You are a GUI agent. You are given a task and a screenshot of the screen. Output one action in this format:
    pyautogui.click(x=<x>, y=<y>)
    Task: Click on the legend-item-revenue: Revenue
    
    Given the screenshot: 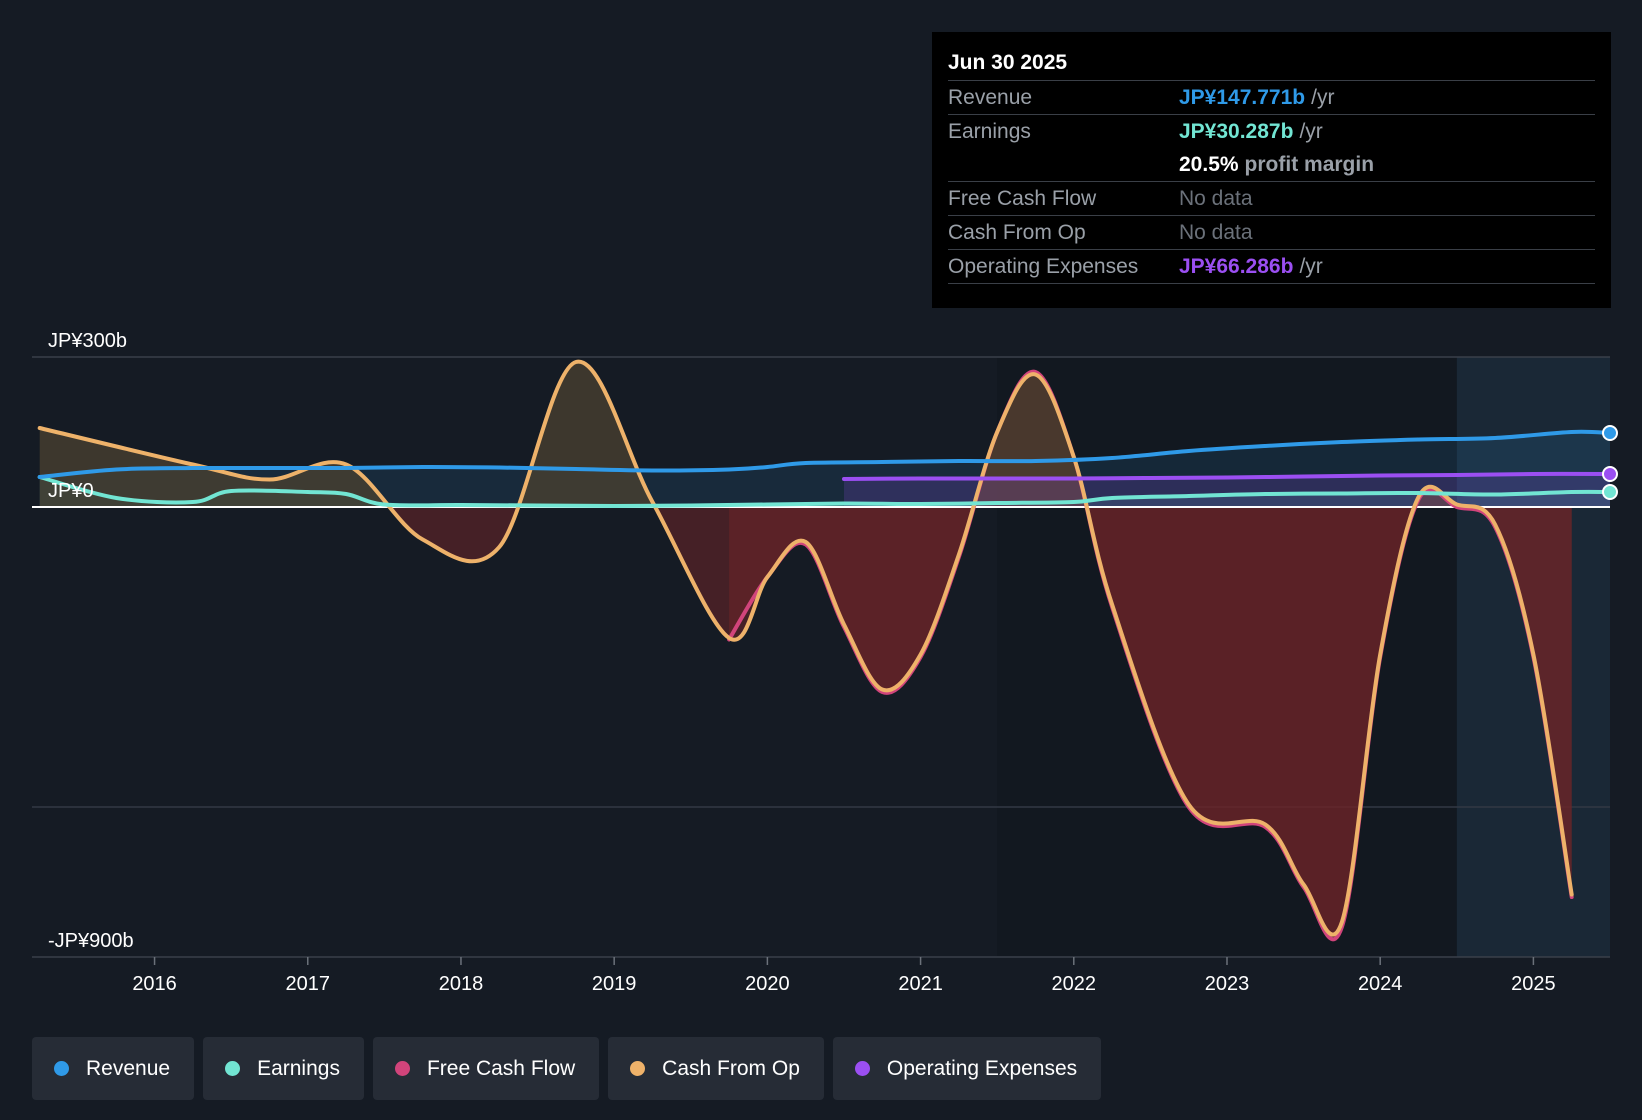 What is the action you would take?
    pyautogui.click(x=113, y=1068)
    